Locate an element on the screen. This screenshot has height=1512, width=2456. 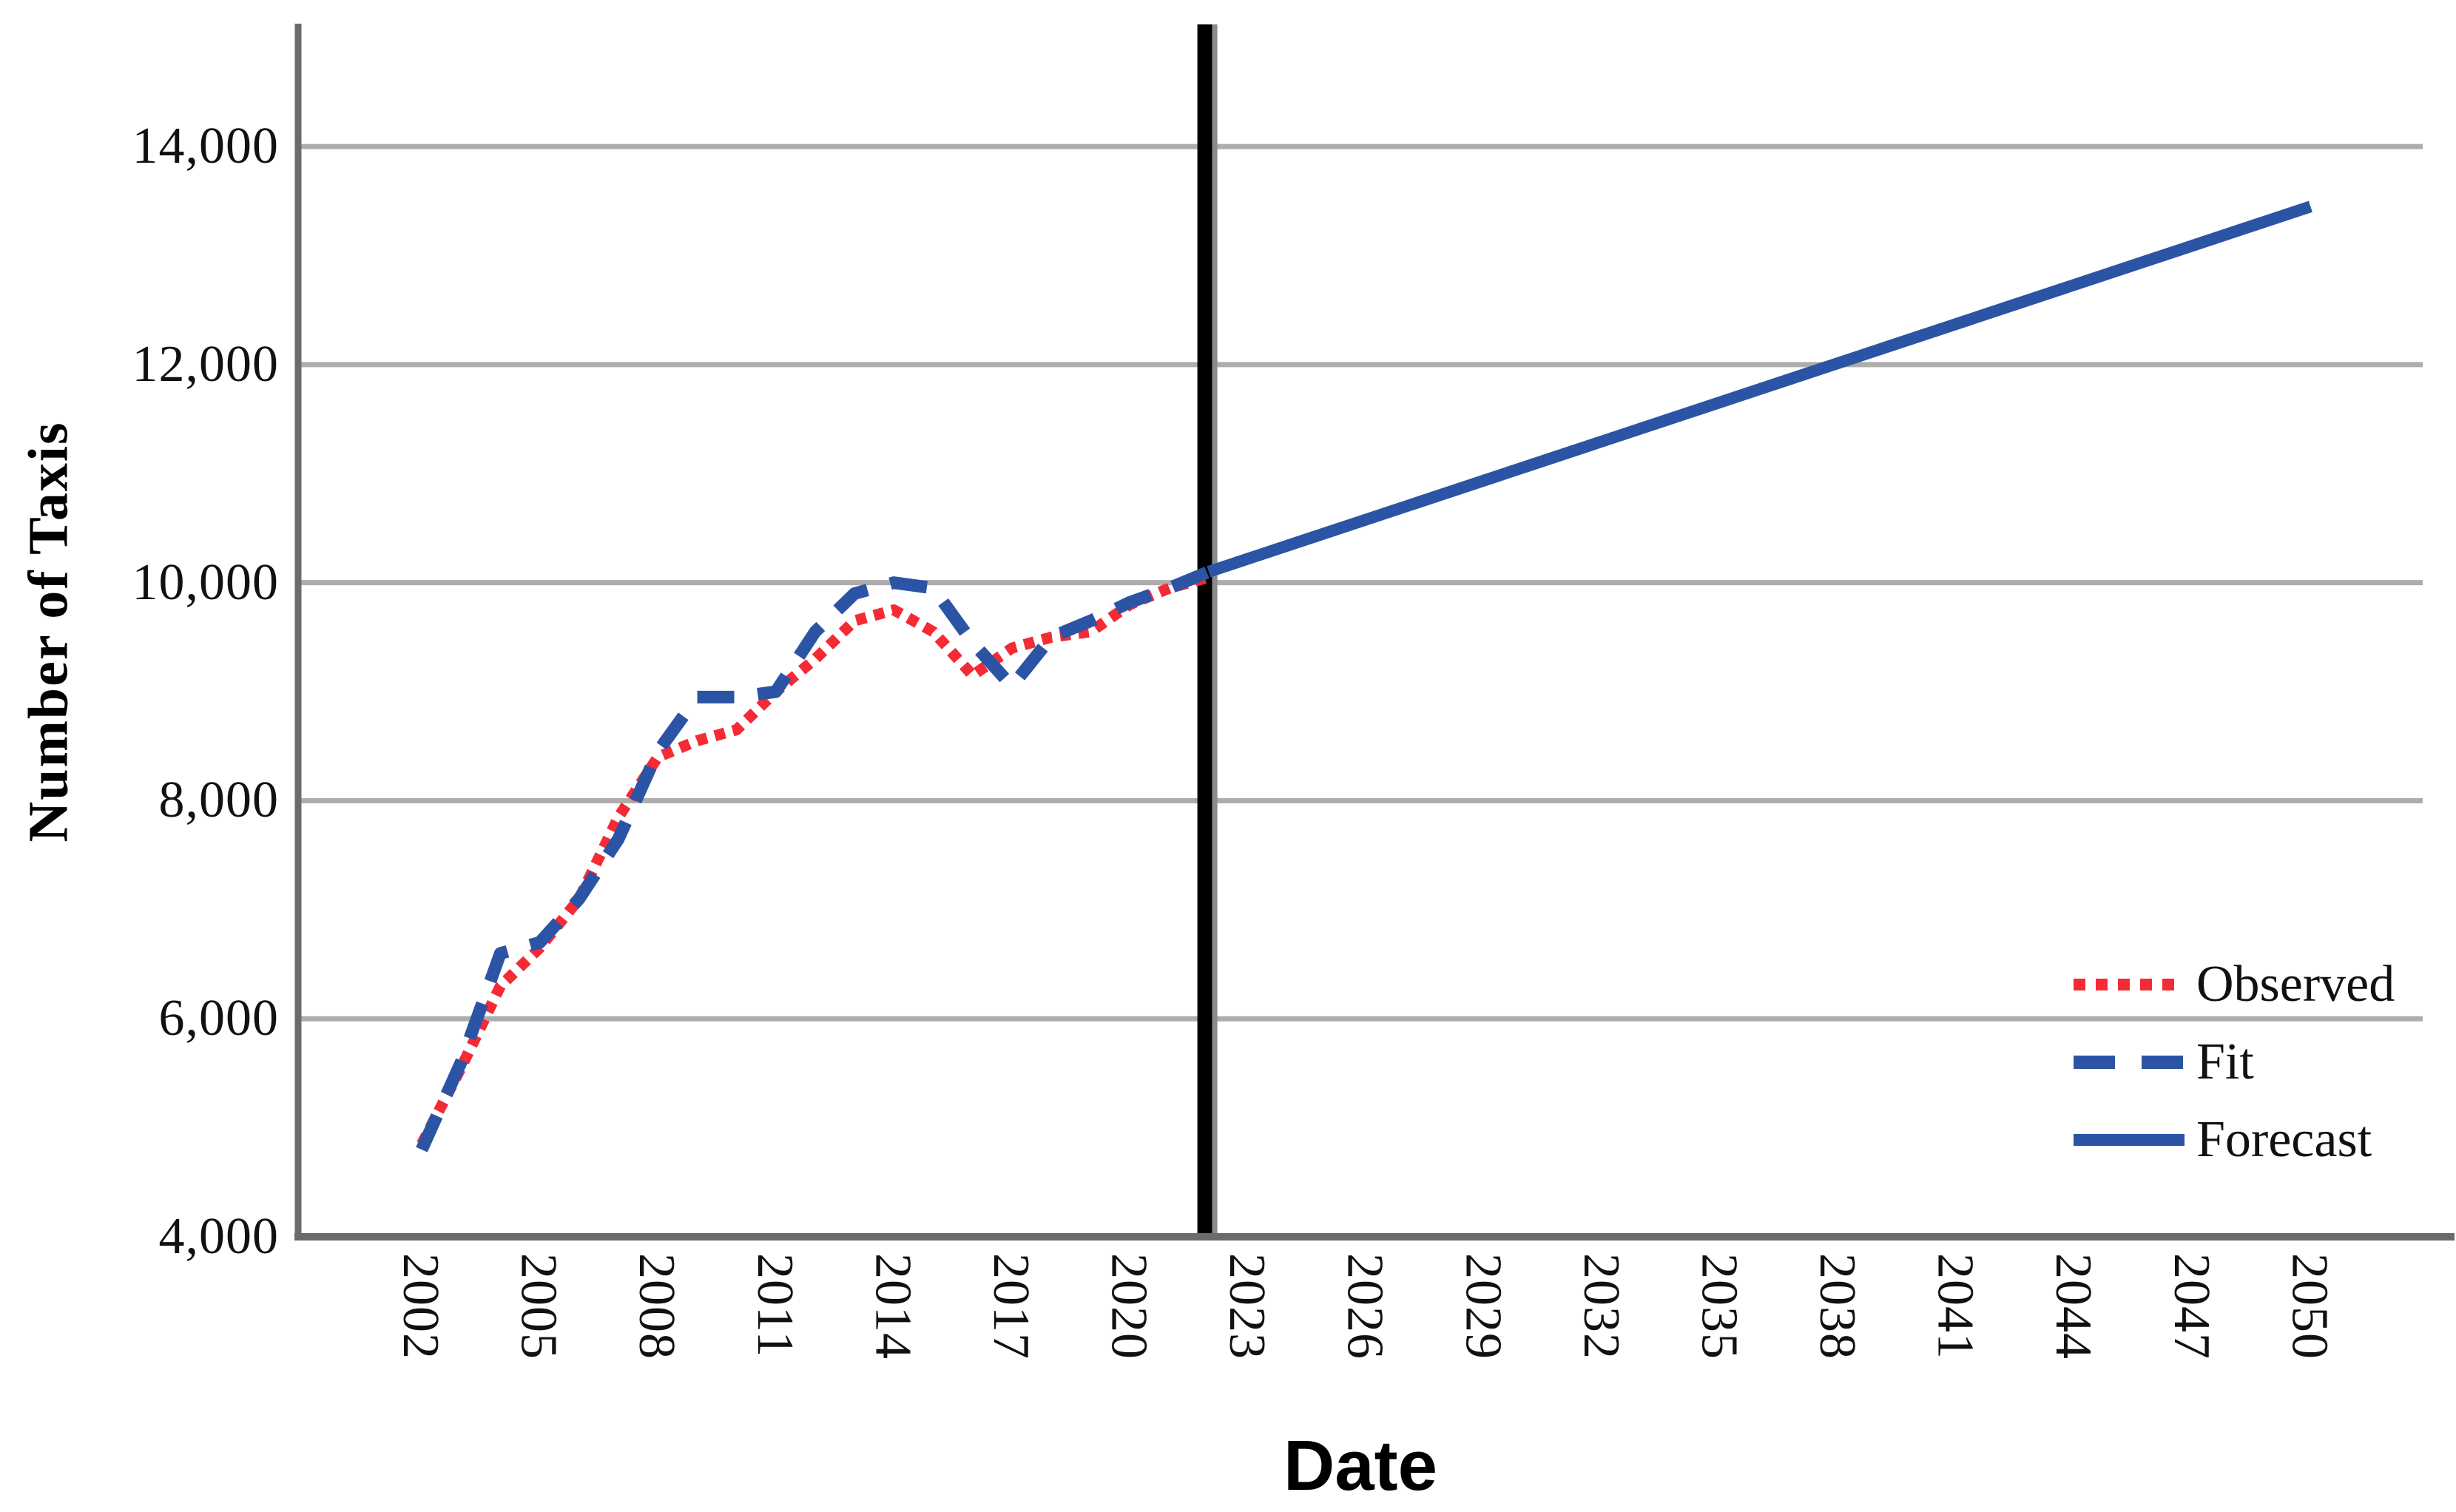
x-tick-label-2041: 2041 is located at coordinates (1955, 1306).